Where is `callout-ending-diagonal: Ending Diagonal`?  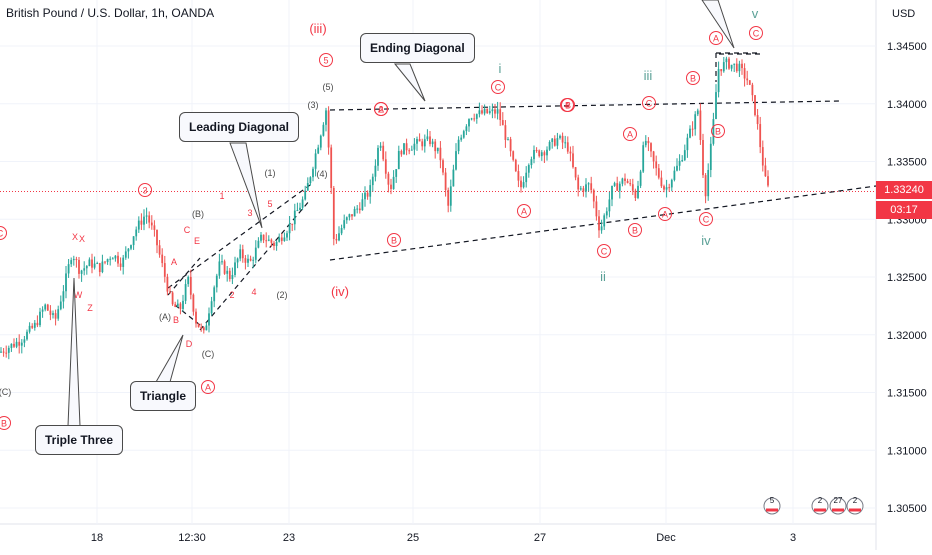
callout-ending-diagonal: Ending Diagonal is located at coordinates (417, 48).